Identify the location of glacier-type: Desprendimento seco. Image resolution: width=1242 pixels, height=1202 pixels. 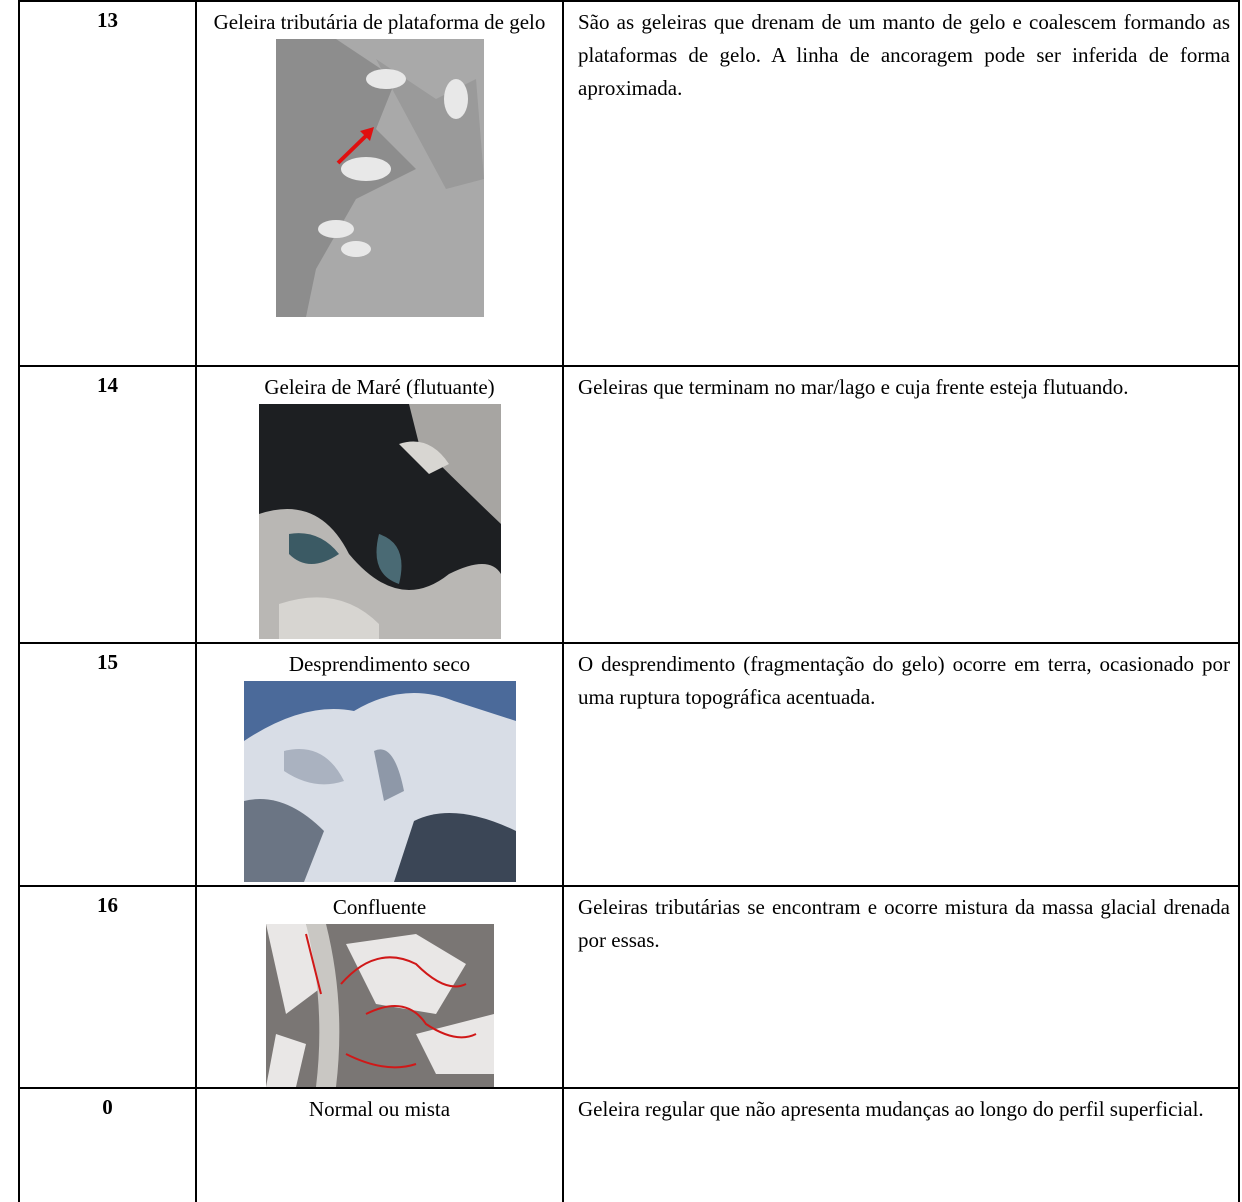
(379, 664).